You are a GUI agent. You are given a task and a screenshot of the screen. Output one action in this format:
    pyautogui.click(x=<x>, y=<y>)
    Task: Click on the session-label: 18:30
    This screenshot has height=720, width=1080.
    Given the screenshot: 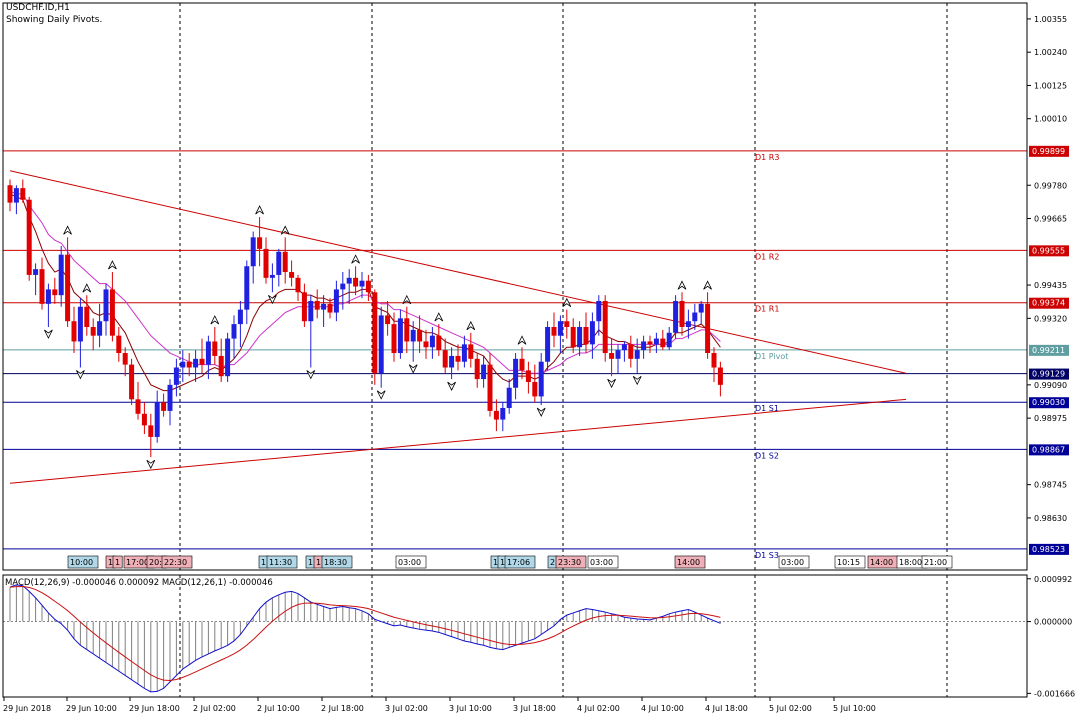 What is the action you would take?
    pyautogui.click(x=335, y=562)
    